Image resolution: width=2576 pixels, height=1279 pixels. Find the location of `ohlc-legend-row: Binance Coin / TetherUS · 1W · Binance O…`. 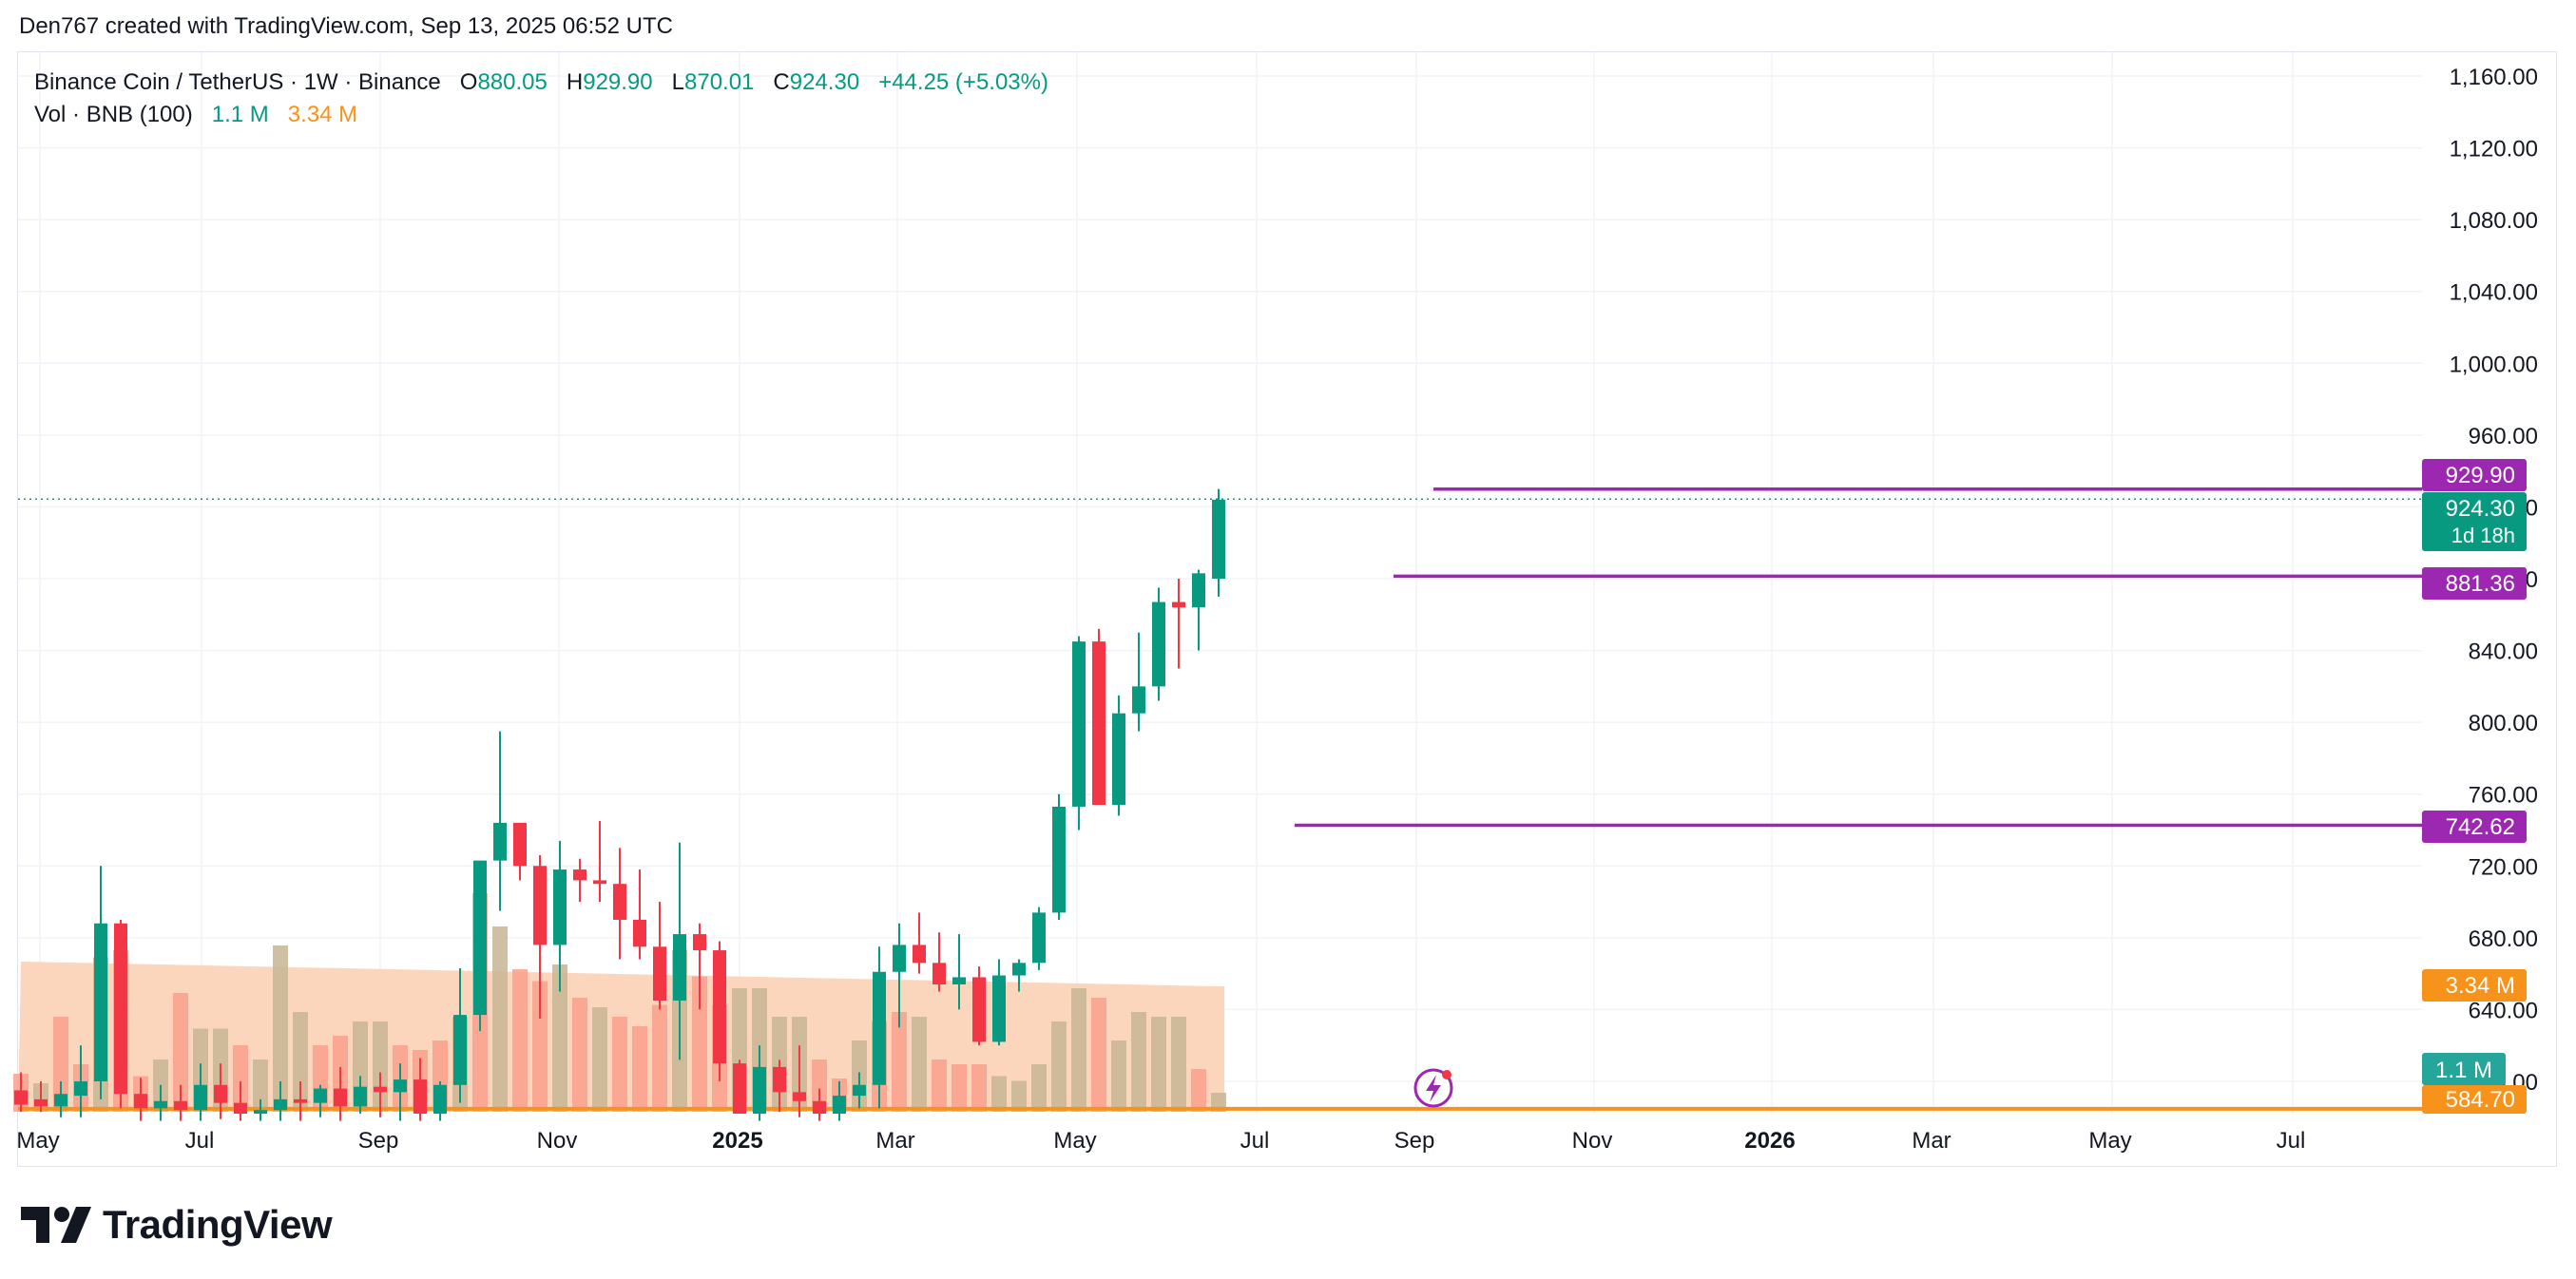

ohlc-legend-row: Binance Coin / TetherUS · 1W · Binance O… is located at coordinates (541, 83).